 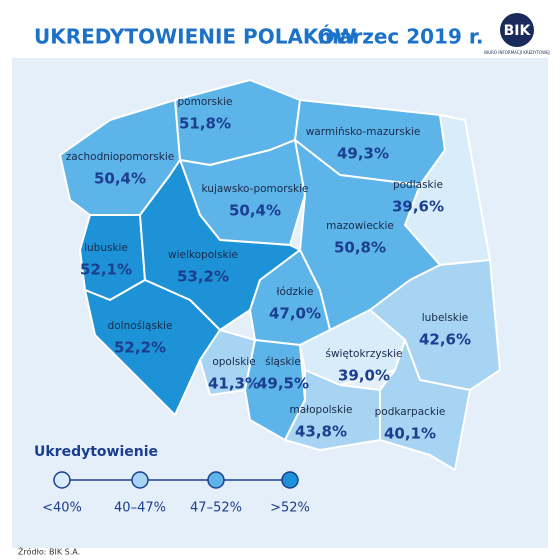 What do you see at coordinates (203, 255) in the screenshot?
I see `region-name: wielkopolskie` at bounding box center [203, 255].